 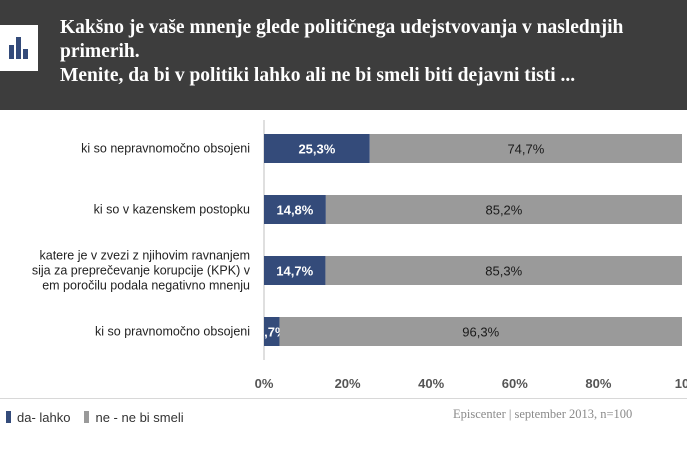 I want to click on x-tick-label: 40%, so click(x=431, y=383).